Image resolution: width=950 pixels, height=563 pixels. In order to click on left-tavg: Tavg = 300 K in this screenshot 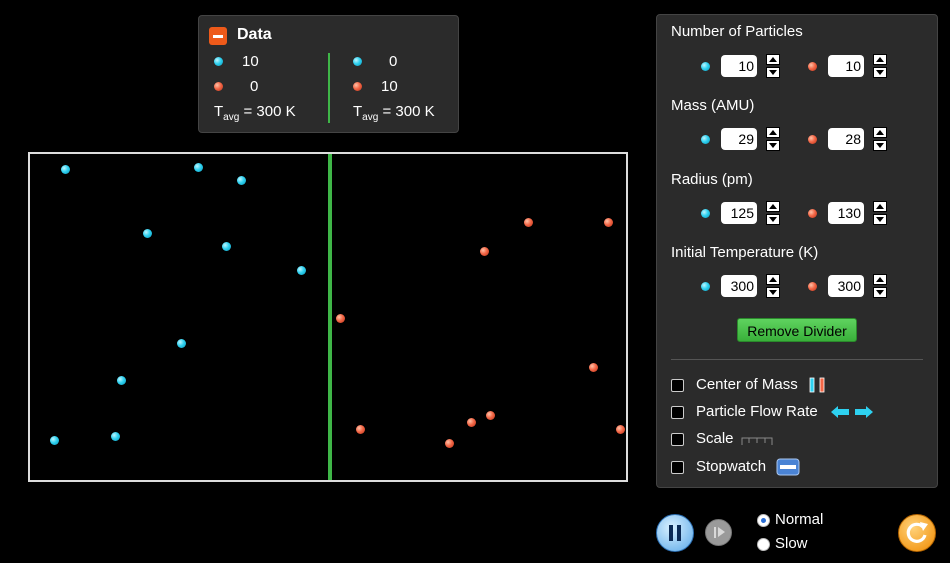, I will do `click(255, 113)`.